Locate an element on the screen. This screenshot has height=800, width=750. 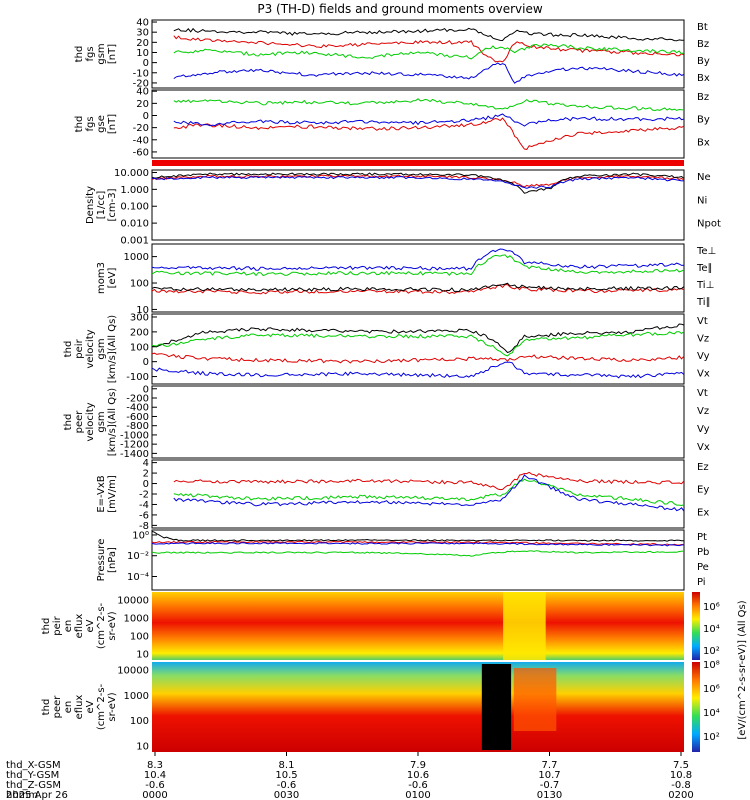
x-row-value: 0100 is located at coordinates (417, 795).